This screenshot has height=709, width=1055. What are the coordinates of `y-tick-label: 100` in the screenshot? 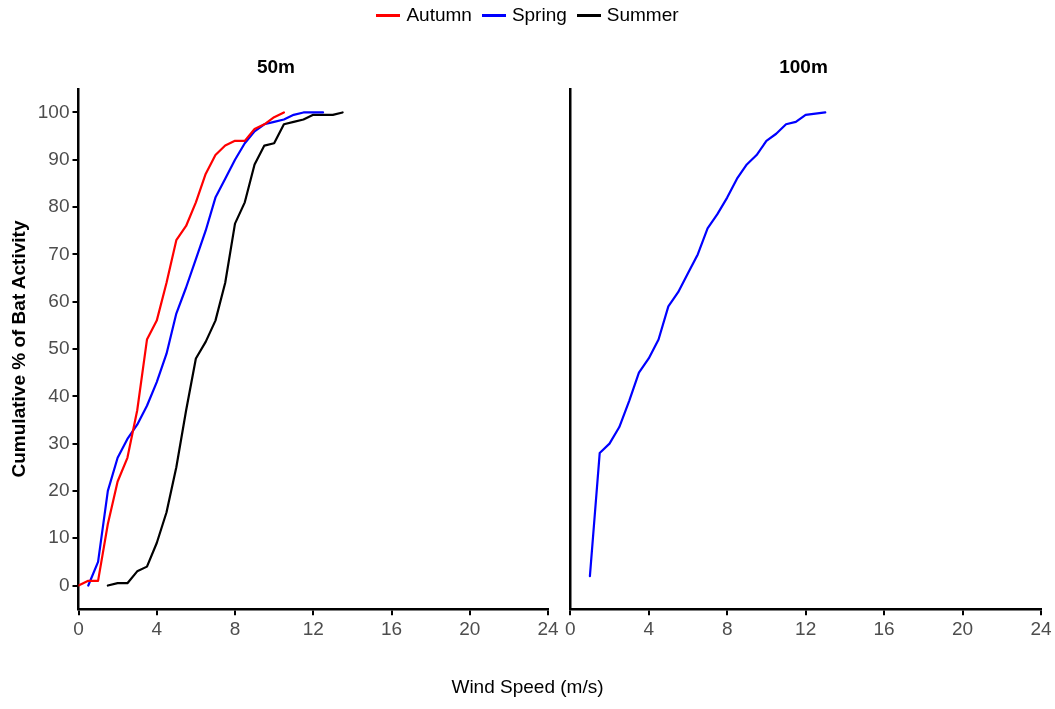 It's located at (53, 111).